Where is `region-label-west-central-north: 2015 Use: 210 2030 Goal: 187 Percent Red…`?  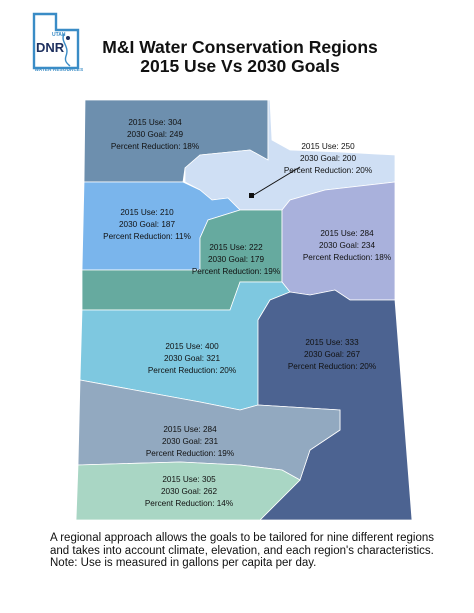
region-label-west-central-north: 2015 Use: 210 2030 Goal: 187 Percent Red… is located at coordinates (147, 224).